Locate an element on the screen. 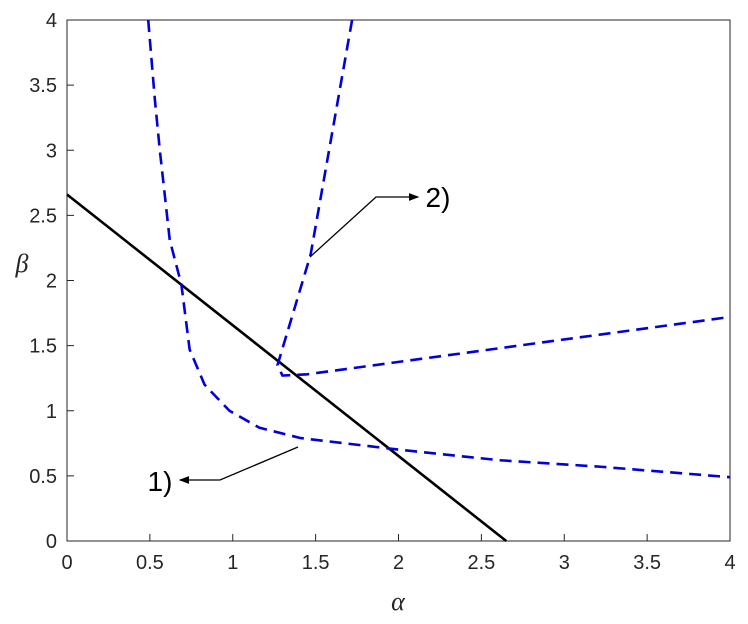  y-tick-label: 3.5 is located at coordinates (43, 86).